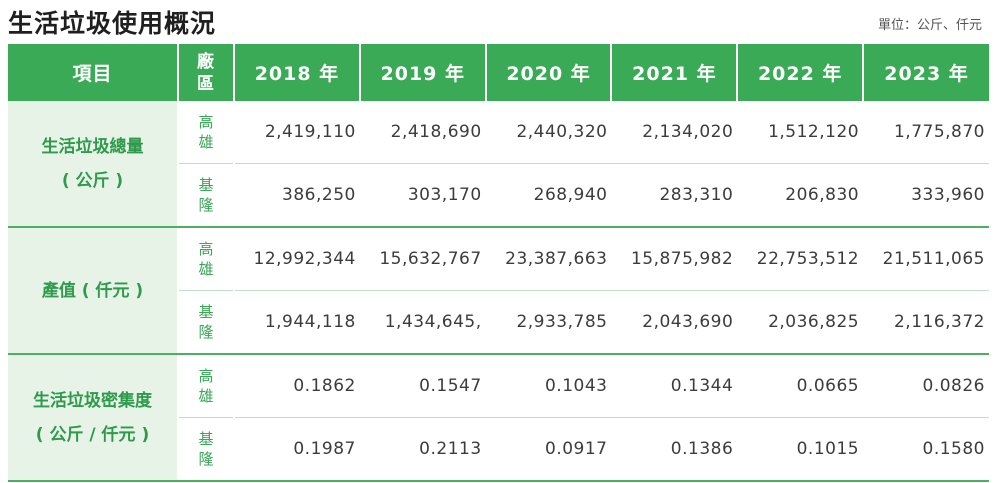  I want to click on header-year: 2021 年, so click(675, 72).